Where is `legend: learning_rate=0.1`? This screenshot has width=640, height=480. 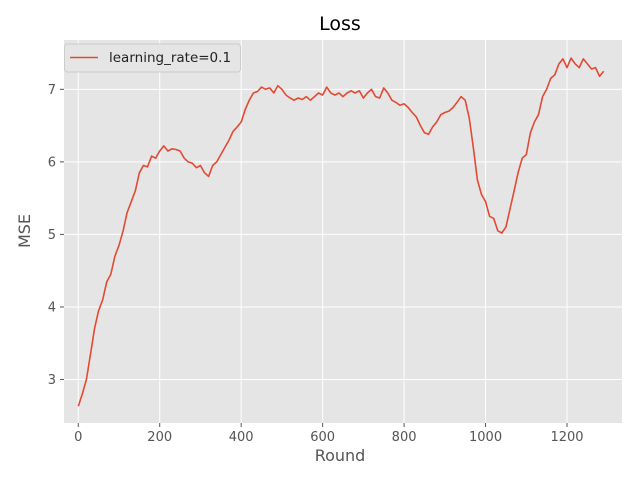 legend: learning_rate=0.1 is located at coordinates (152, 58).